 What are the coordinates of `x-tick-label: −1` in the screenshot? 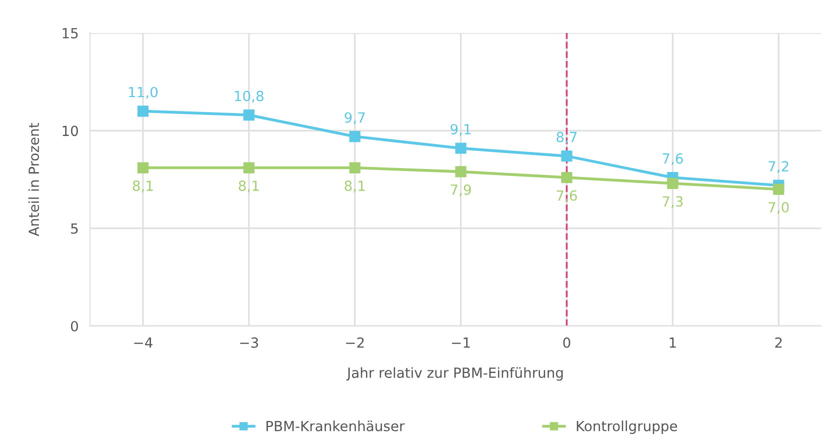 It's located at (461, 343).